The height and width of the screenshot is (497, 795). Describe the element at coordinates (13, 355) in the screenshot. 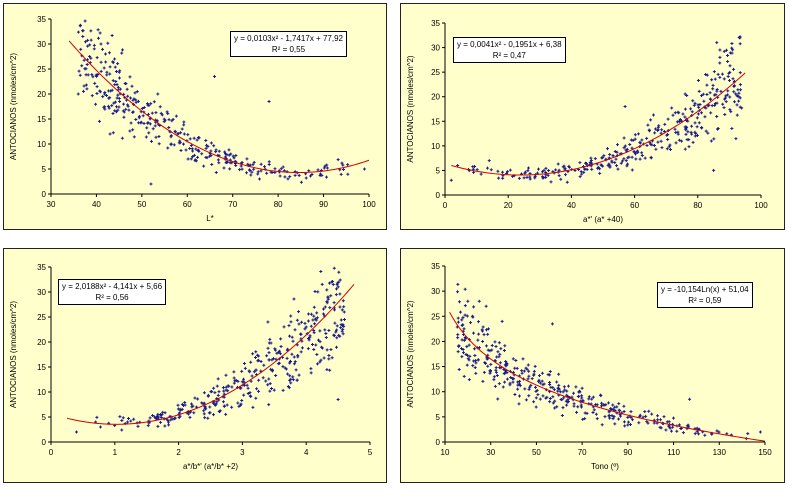

I see `y-axis-label: ANTOCIANOS (nmoles/cm^2)` at that location.